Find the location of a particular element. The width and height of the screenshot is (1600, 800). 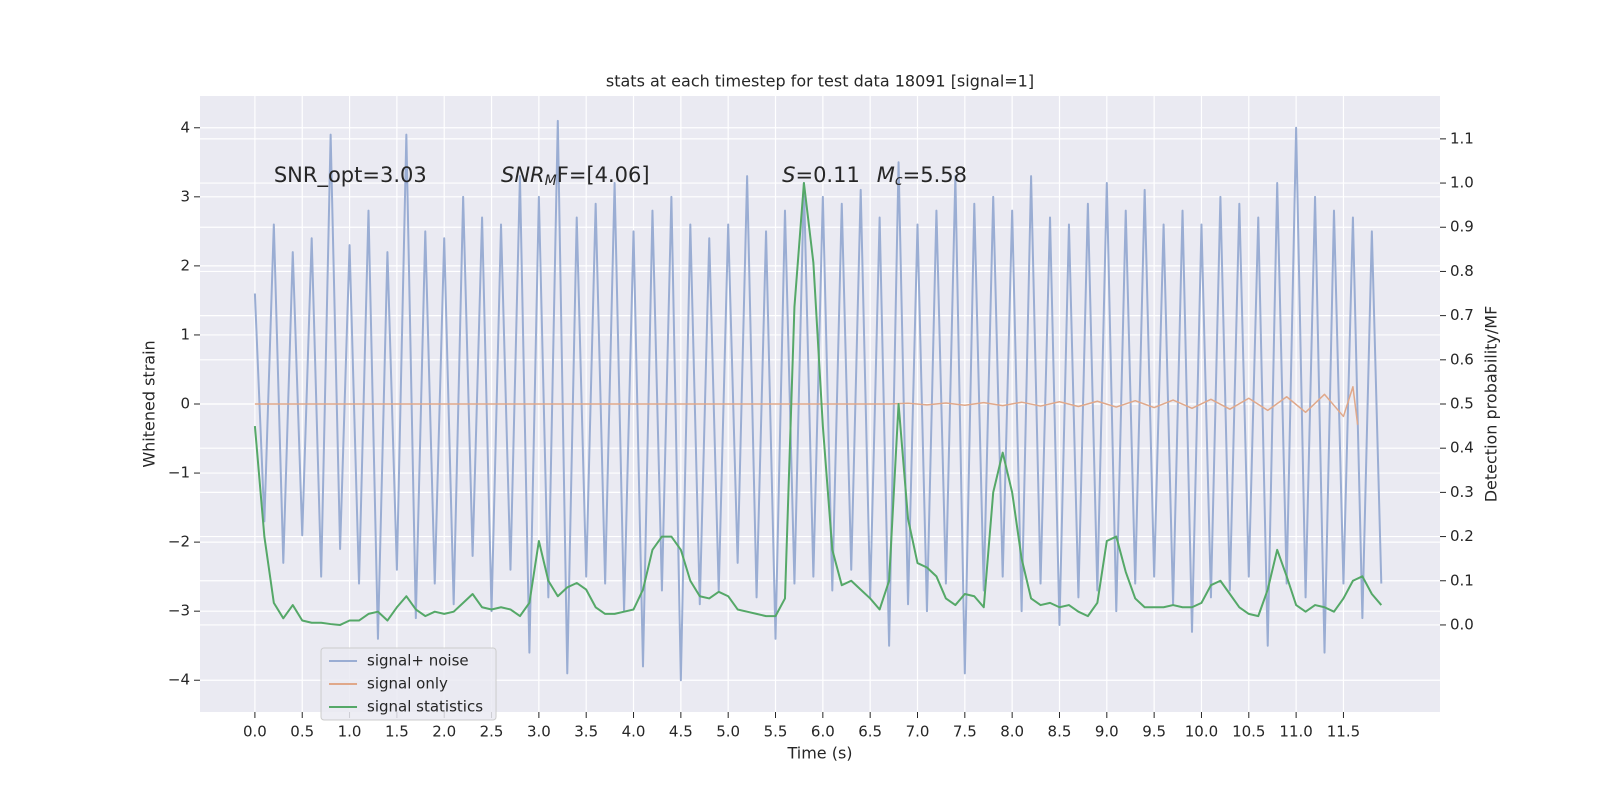

x-tick-label: 5.5 is located at coordinates (776, 732).